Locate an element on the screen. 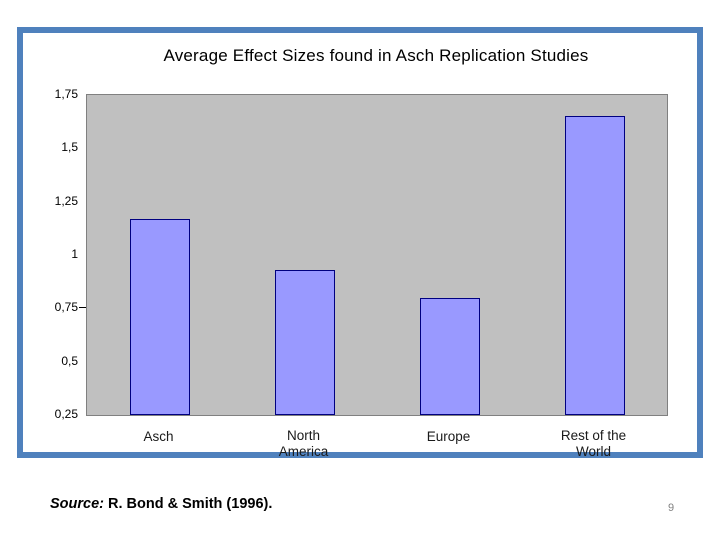 This screenshot has height=540, width=720. y-axis-tick-label: 1,75 is located at coordinates (66, 94).